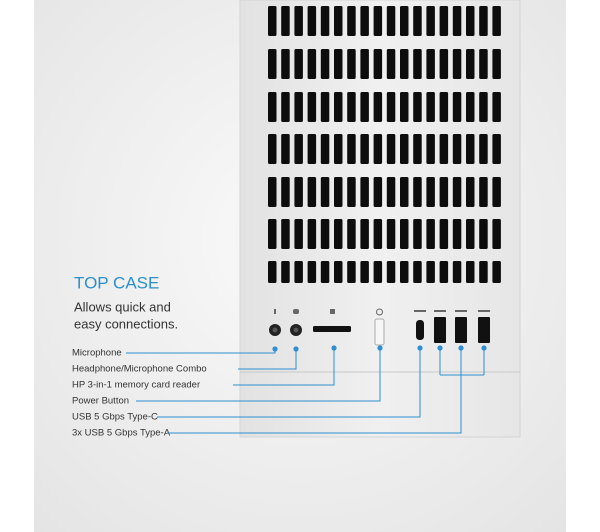  What do you see at coordinates (115, 417) in the screenshot?
I see `callout-label: USB 5 Gbps Type-C` at bounding box center [115, 417].